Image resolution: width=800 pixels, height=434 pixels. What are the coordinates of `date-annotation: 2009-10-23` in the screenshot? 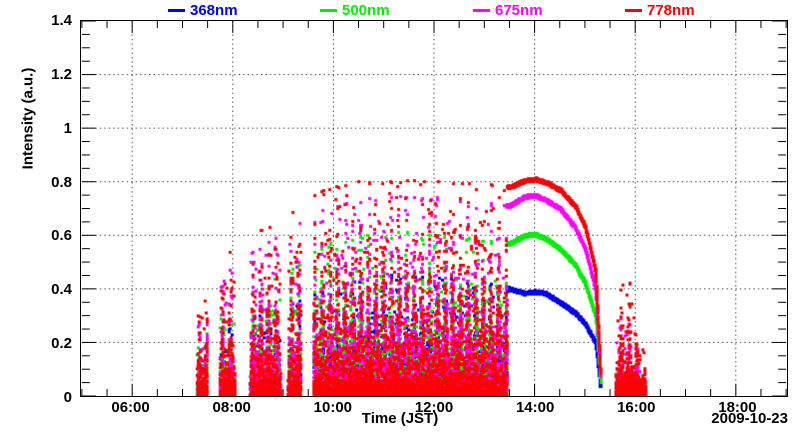 It's located at (749, 418).